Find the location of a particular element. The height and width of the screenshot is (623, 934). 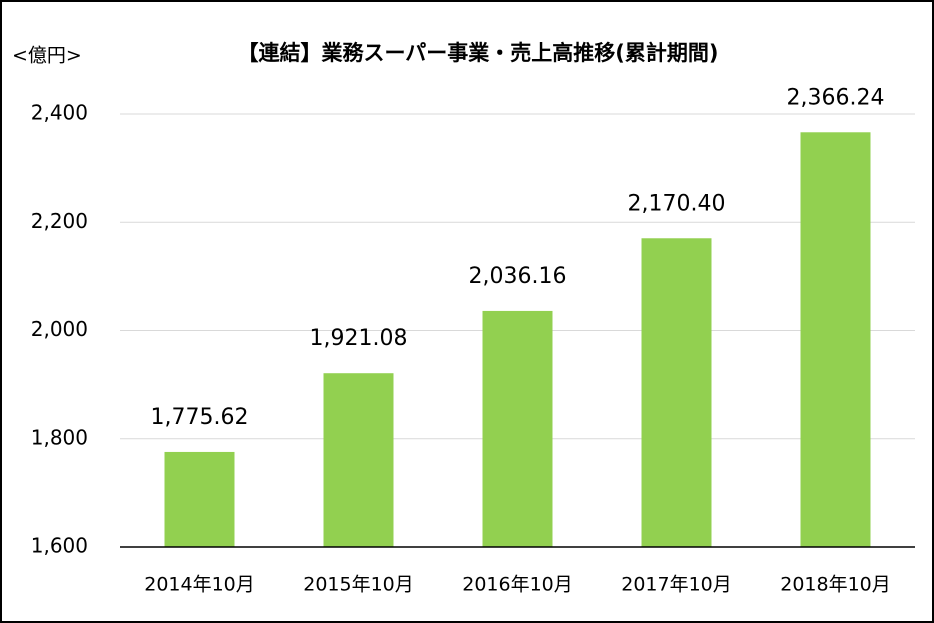

data-label: 2,036.16 is located at coordinates (518, 276).